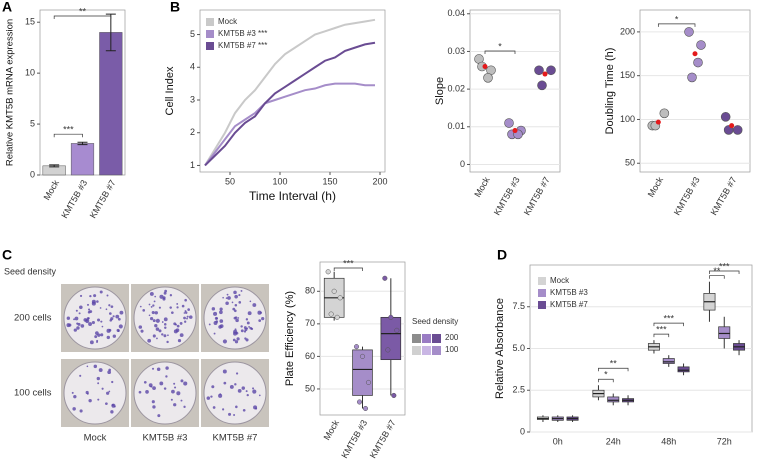  I want to click on y-axis-title: Doubling Time (h), so click(610, 91).